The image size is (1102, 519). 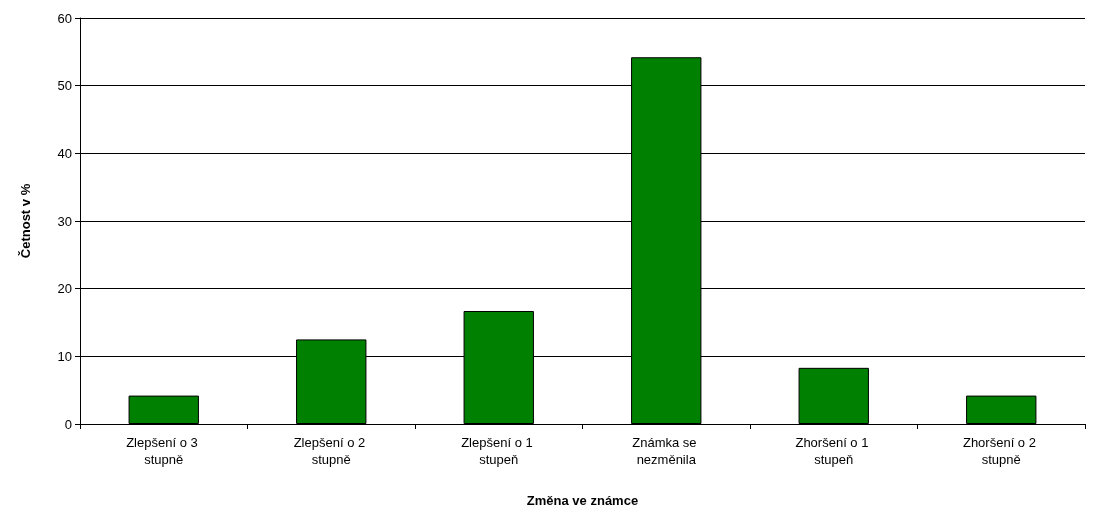 I want to click on y-tick-label: 10, so click(x=64, y=356).